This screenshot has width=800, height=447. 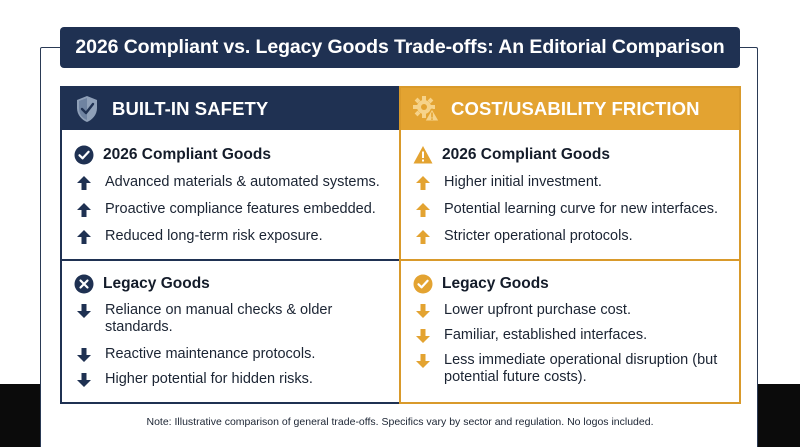 I want to click on list-item: Reduced long-term risk exposure., so click(x=199, y=236).